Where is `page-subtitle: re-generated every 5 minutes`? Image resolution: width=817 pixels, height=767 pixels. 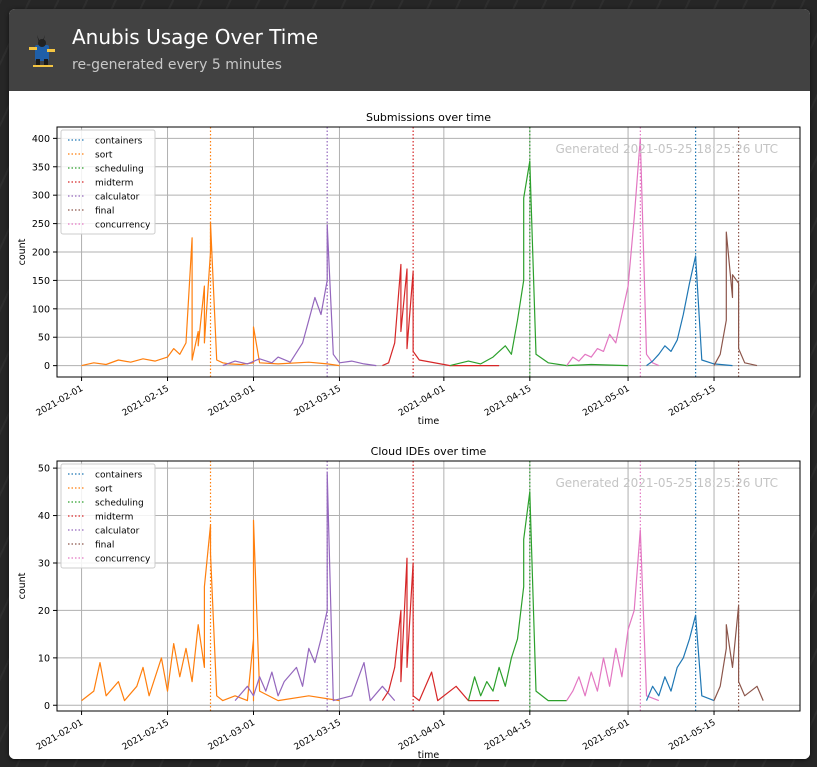 page-subtitle: re-generated every 5 minutes is located at coordinates (177, 65).